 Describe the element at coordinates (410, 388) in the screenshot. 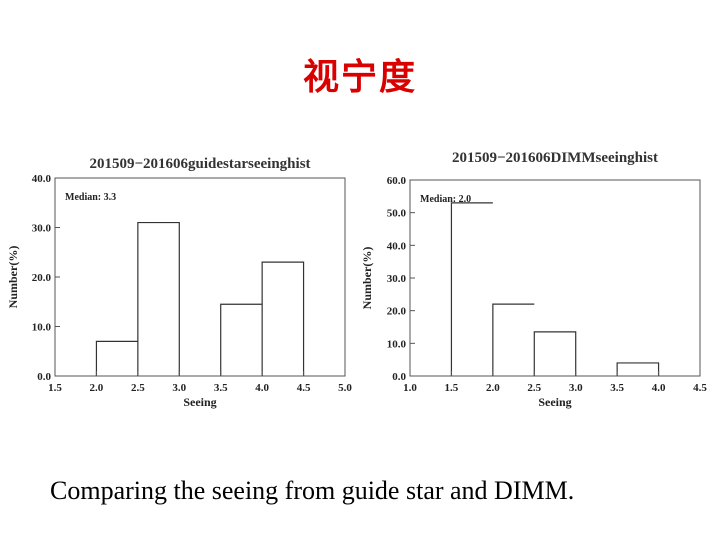

I see `x-tick-label: 1.0` at that location.